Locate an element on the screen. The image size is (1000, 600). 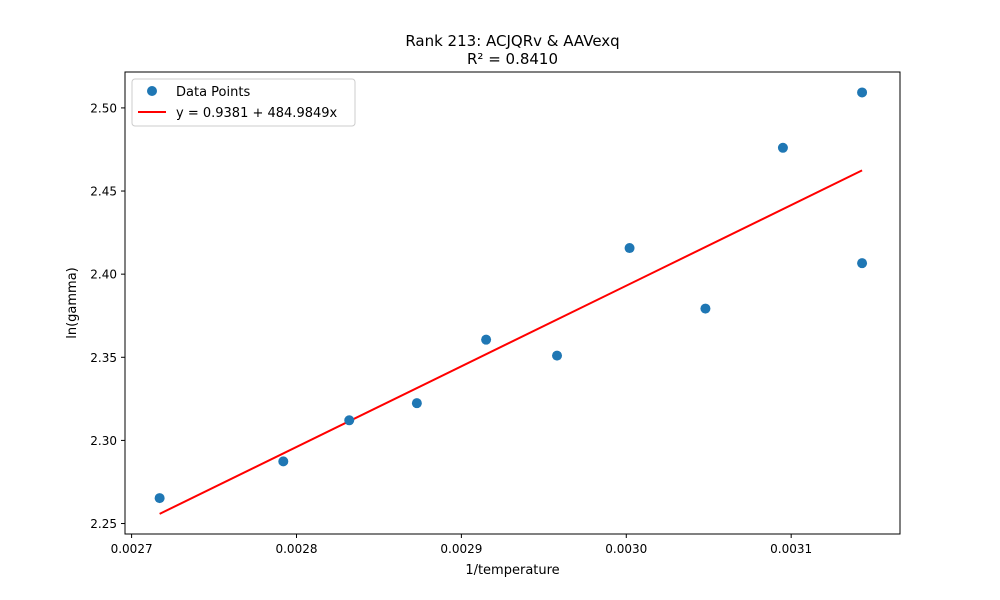
legend: Data Points y = 0.9381 + 484.9849x is located at coordinates (243, 102).